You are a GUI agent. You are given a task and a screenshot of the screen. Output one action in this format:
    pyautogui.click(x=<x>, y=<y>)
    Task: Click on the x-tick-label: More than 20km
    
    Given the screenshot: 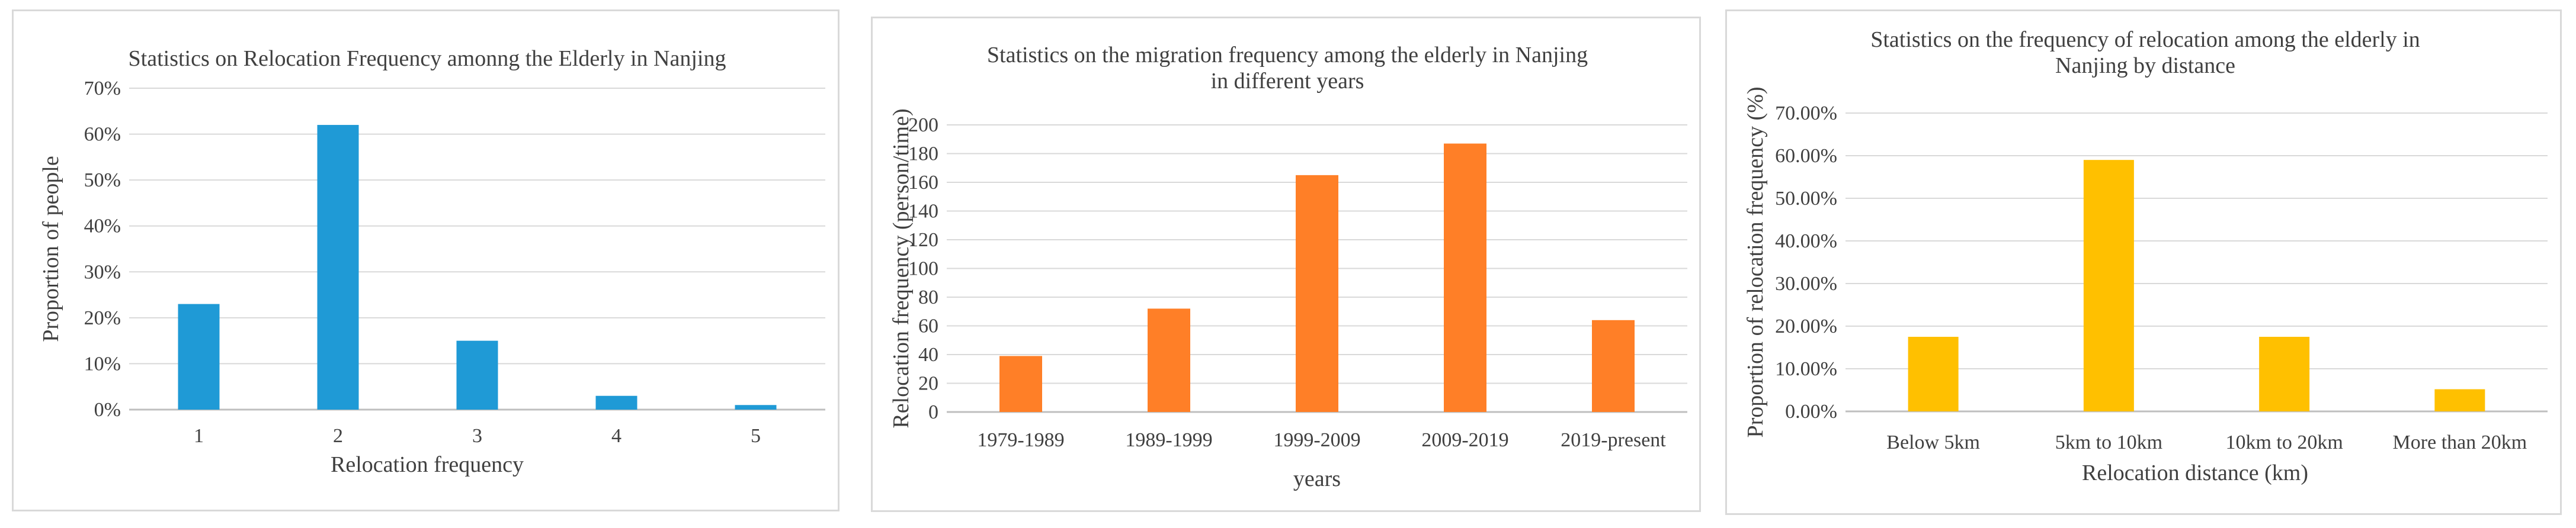 What is the action you would take?
    pyautogui.click(x=2460, y=443)
    